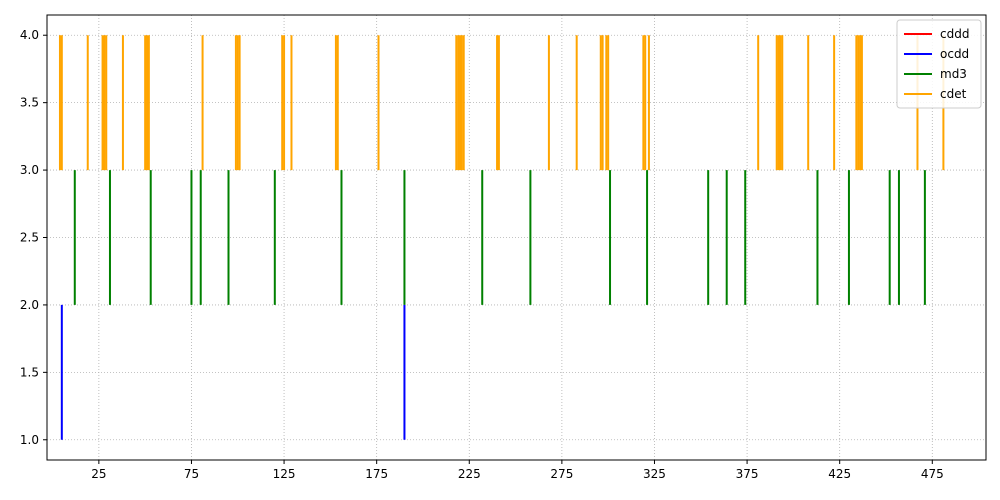 Image resolution: width=1000 pixels, height=500 pixels. What do you see at coordinates (191, 474) in the screenshot?
I see `x-tick-label: 75` at bounding box center [191, 474].